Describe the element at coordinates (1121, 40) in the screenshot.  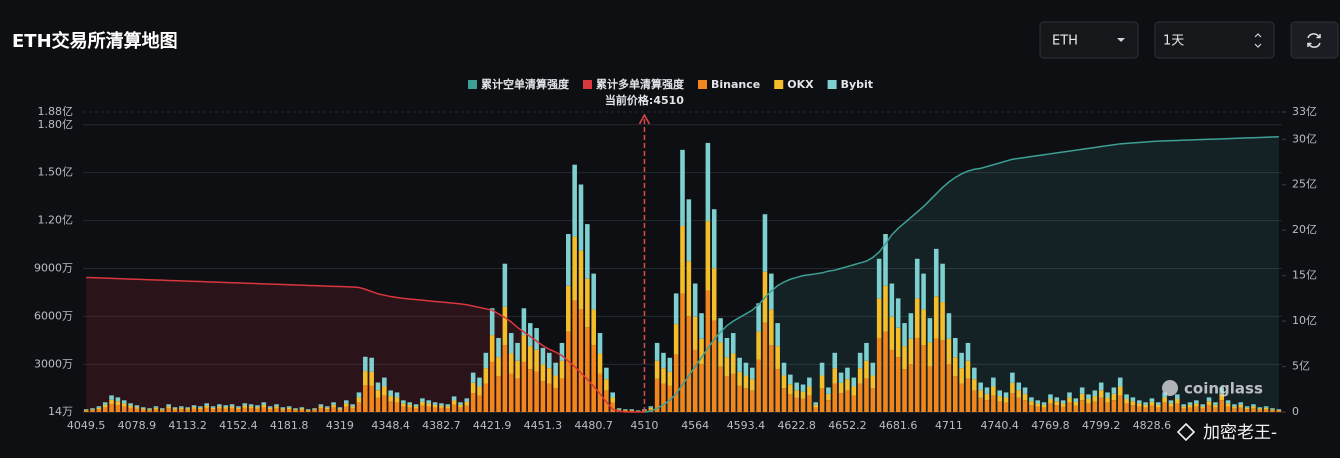
I see `caret-icon` at that location.